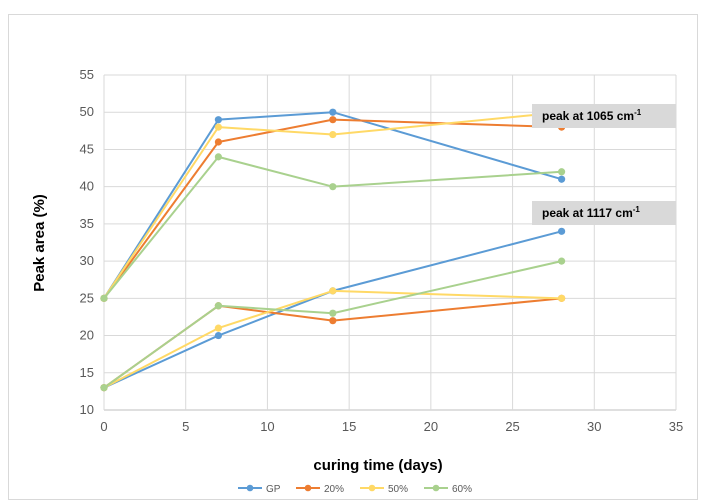 The width and height of the screenshot is (705, 502). Describe the element at coordinates (87, 260) in the screenshot. I see `y-tick-label: 30` at that location.